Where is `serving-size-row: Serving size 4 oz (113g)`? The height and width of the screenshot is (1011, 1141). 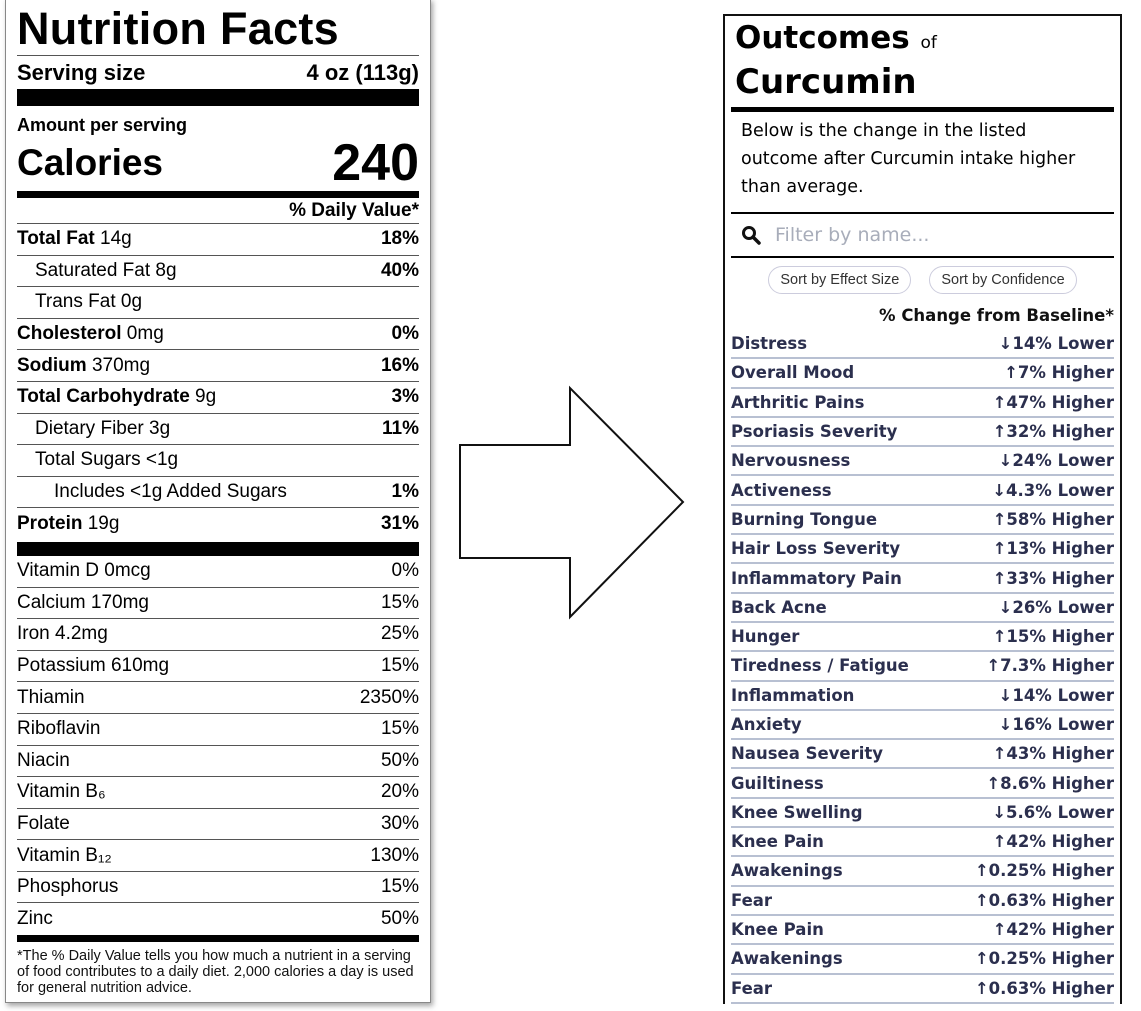
serving-size-row: Serving size 4 oz (113g) is located at coordinates (218, 72).